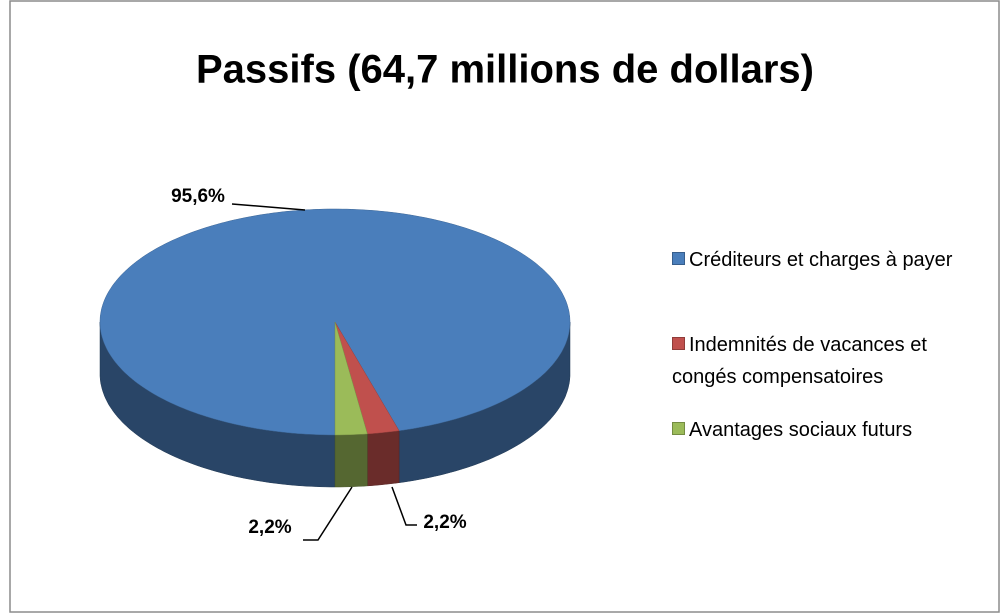 The height and width of the screenshot is (613, 1000). I want to click on chart-title: Passifs (64,7 millions de dollars), so click(505, 70).